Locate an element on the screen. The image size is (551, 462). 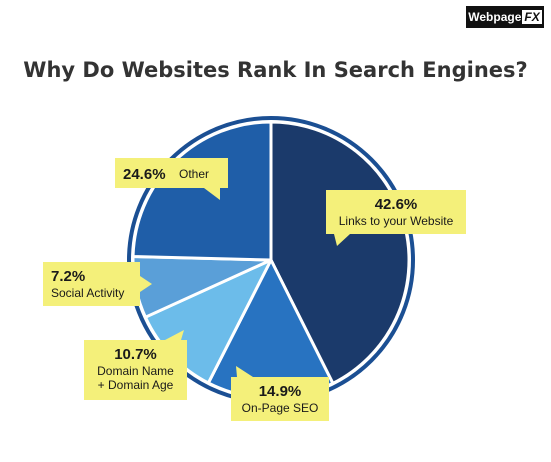
slice-name-label: Other is located at coordinates (194, 174).